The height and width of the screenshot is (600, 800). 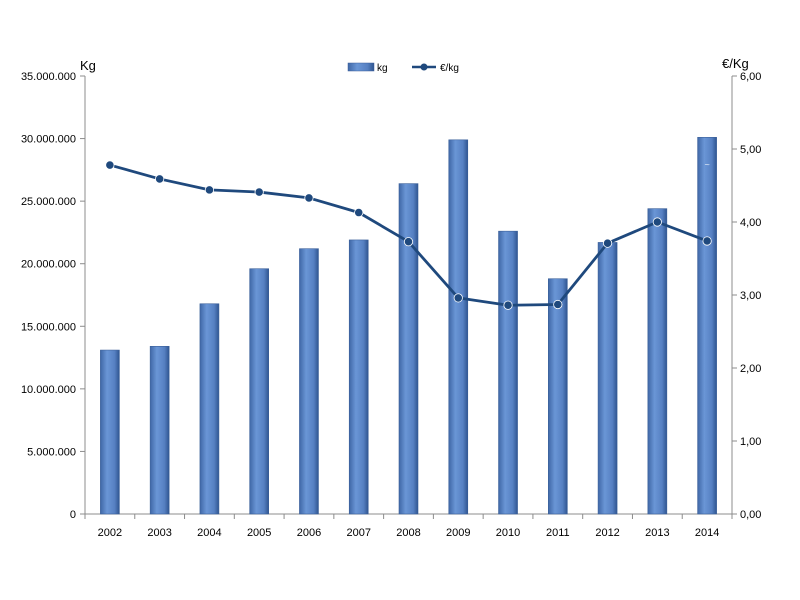 What do you see at coordinates (750, 442) in the screenshot?
I see `right-tick-label: 1,00` at bounding box center [750, 442].